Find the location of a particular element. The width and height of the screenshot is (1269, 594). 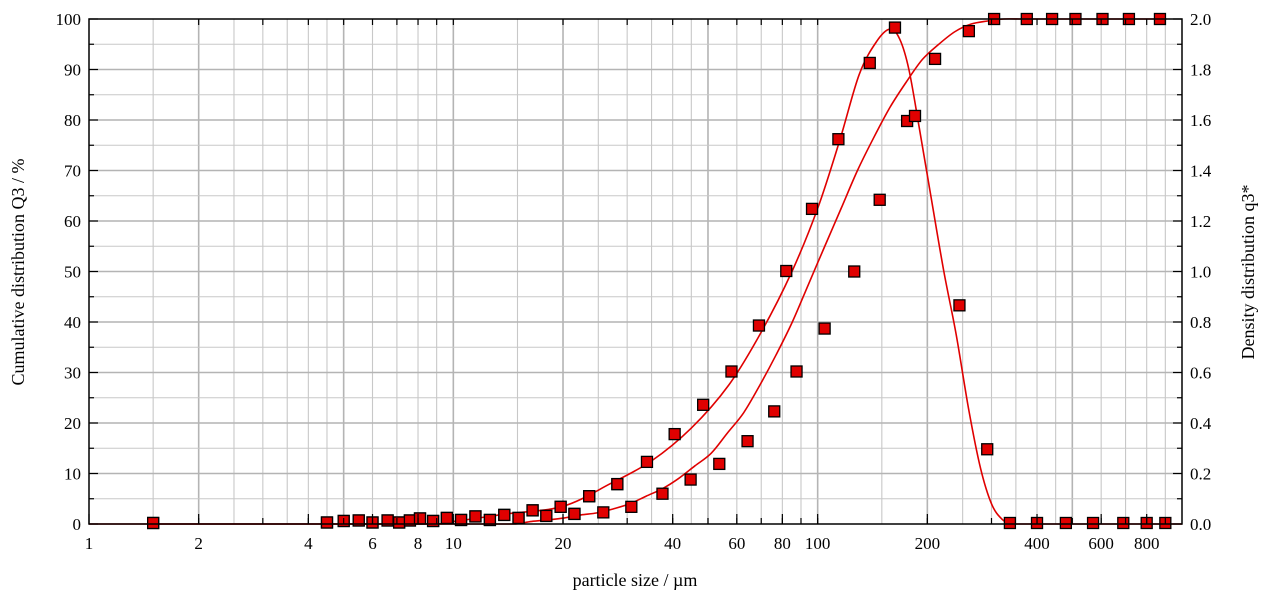

y-left-tick-label: 50 is located at coordinates (72, 272).